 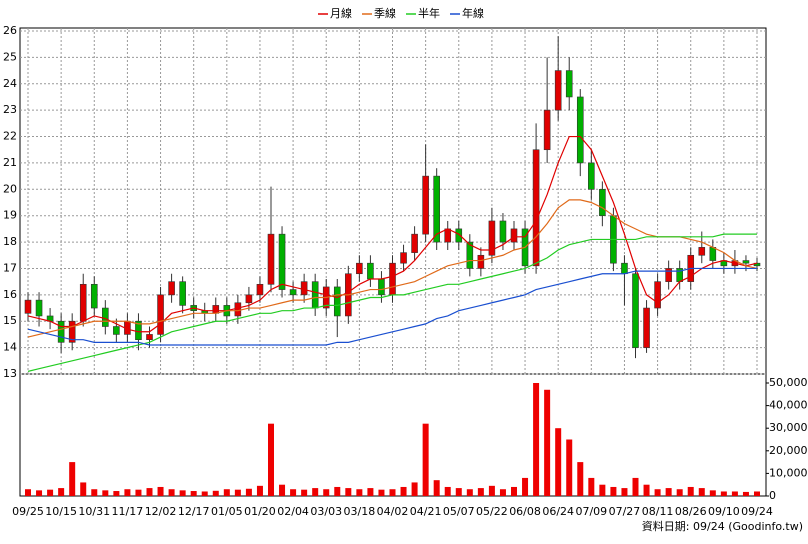 I want to click on x-tick-label: 08/11, so click(x=658, y=511).